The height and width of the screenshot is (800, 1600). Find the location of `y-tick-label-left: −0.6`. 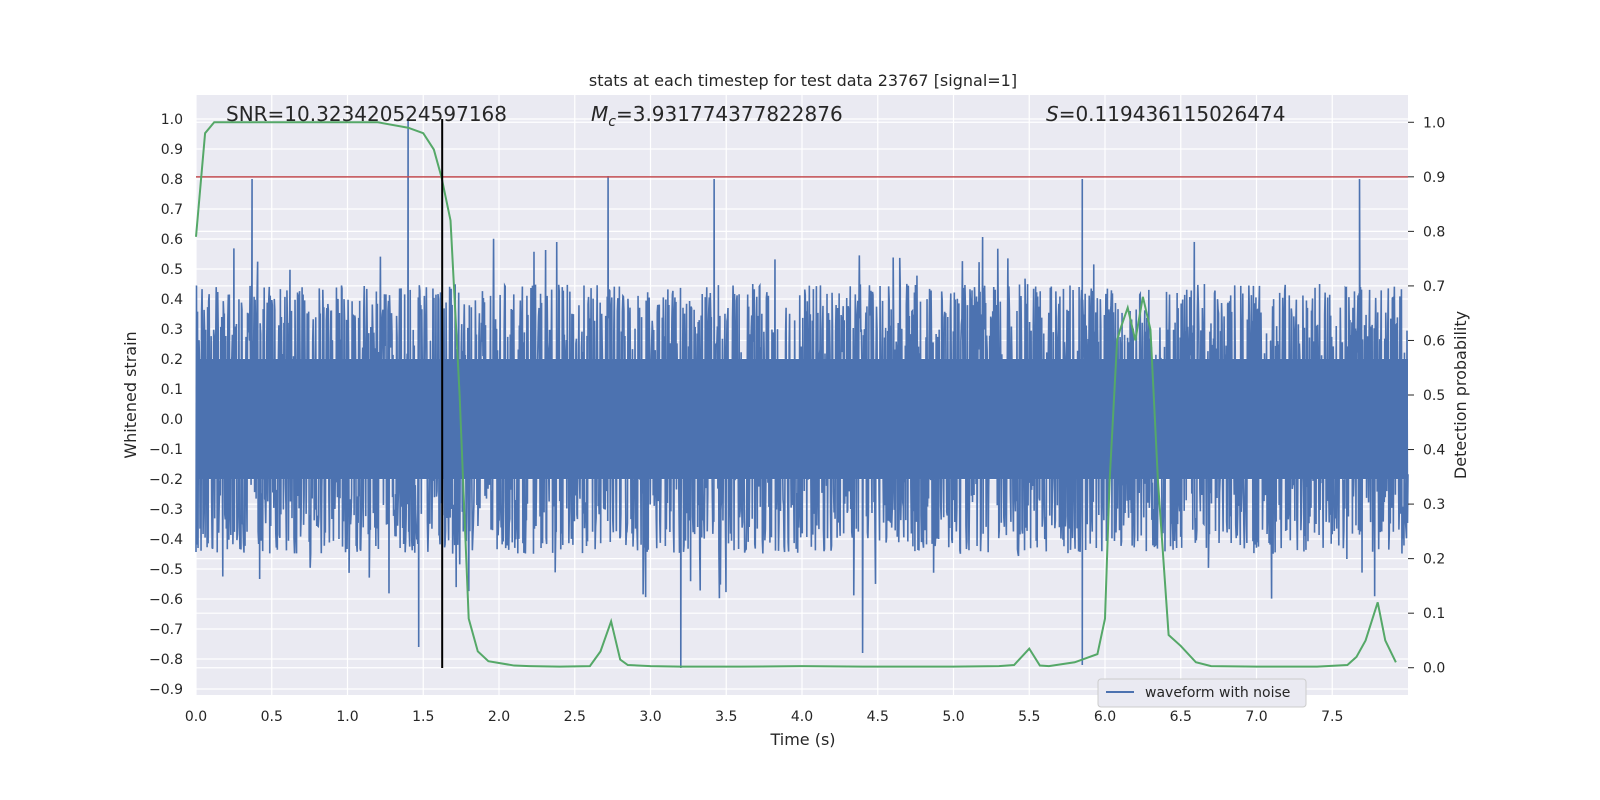

y-tick-label-left: −0.6 is located at coordinates (166, 600).